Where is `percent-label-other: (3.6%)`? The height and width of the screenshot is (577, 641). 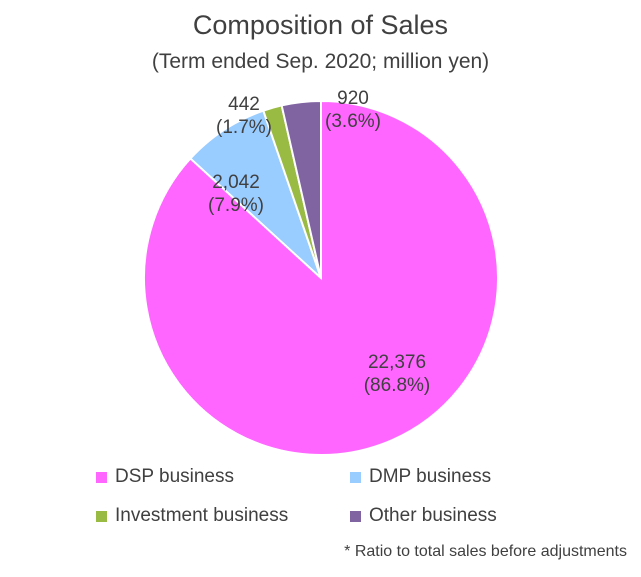 percent-label-other: (3.6%) is located at coordinates (353, 121).